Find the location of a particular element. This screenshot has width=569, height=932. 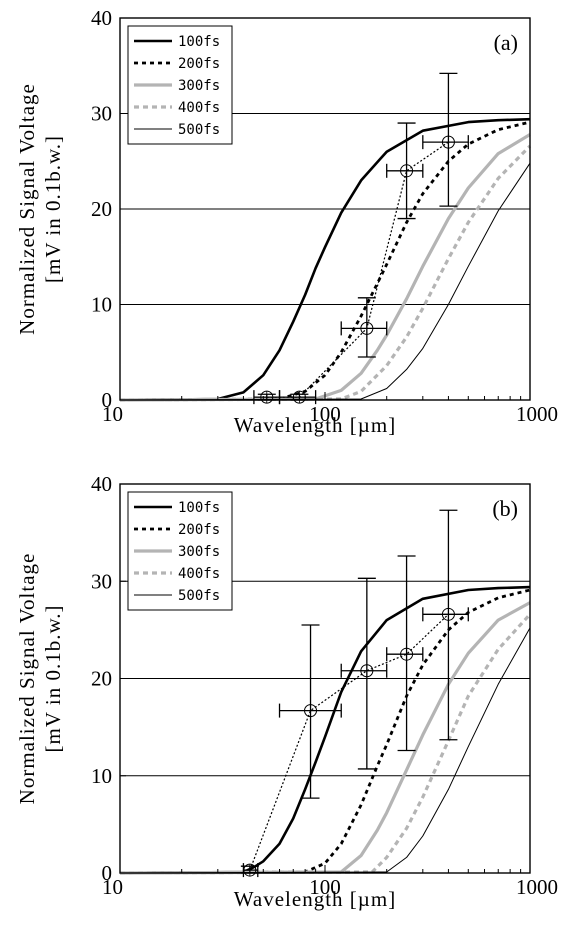

measurement-line is located at coordinates (349, 742).